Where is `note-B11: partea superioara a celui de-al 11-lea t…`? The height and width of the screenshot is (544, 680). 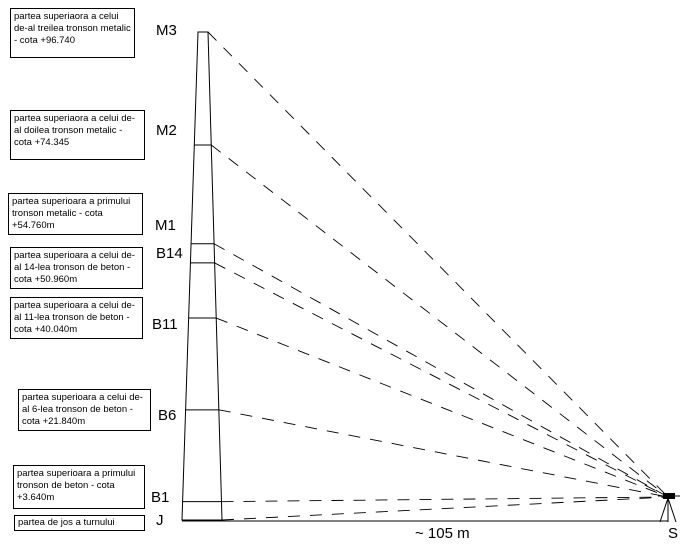
note-B11: partea superioara a celui de-al 11-lea t… is located at coordinates (76, 318).